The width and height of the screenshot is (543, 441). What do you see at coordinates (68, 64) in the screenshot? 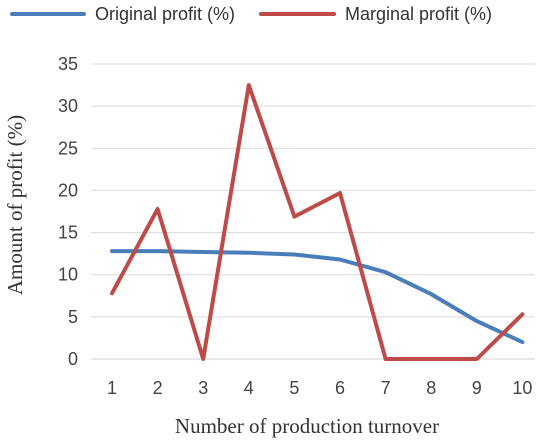
I see `y-tick-35: 35` at bounding box center [68, 64].